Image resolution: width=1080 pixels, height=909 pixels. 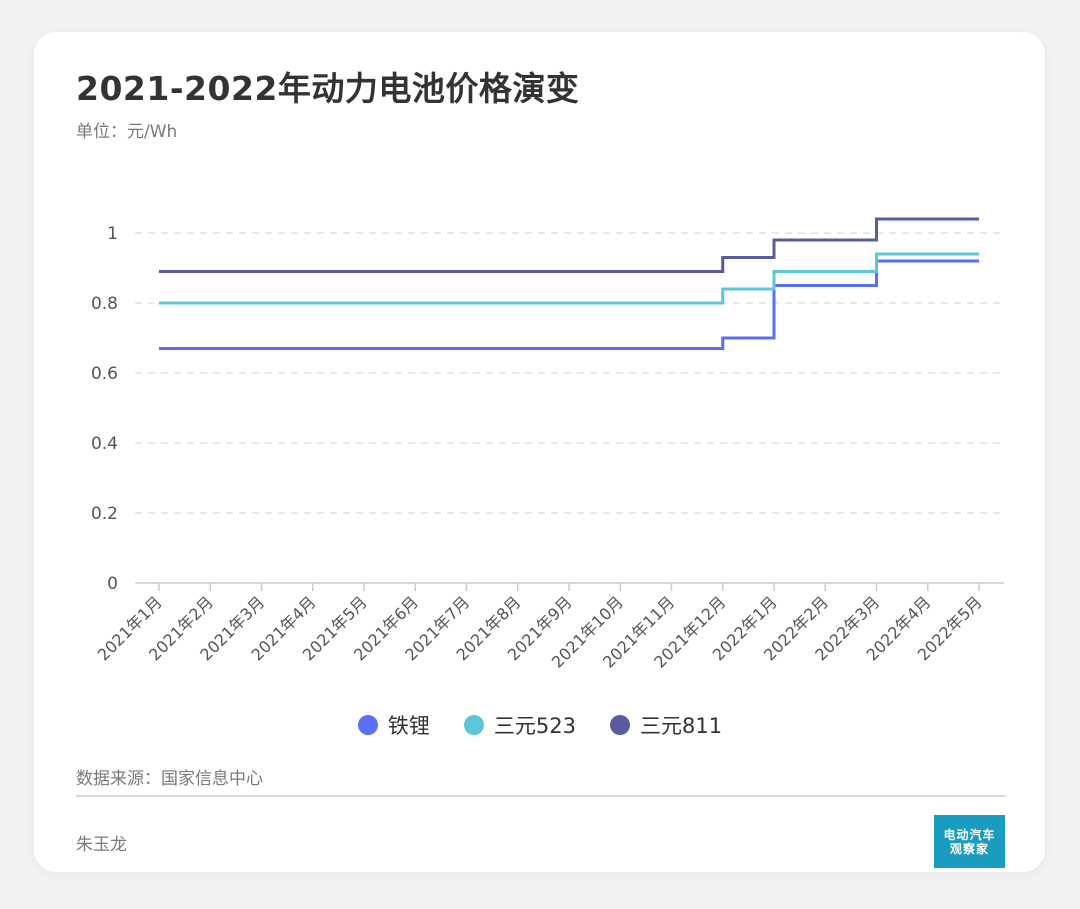 I want to click on legend-item-ncm523: 三元523, so click(x=519, y=725).